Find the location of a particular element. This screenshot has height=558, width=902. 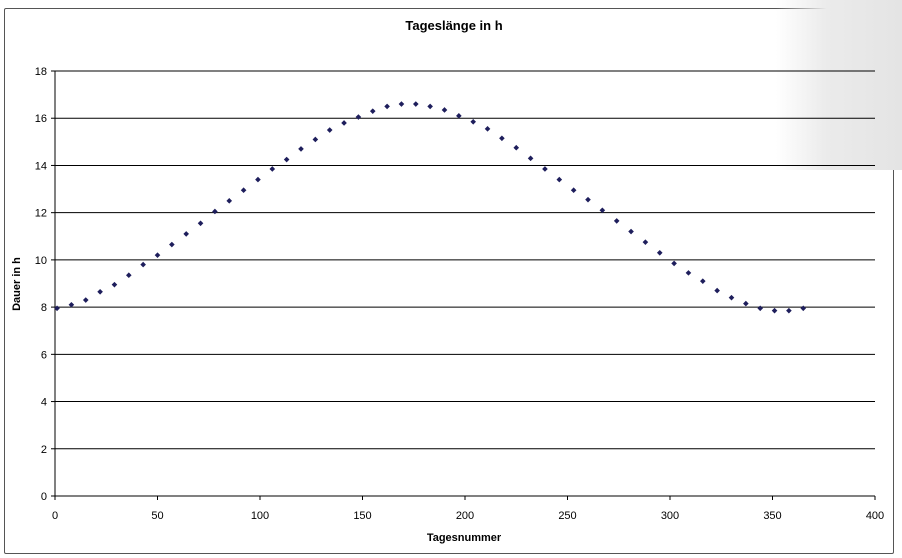

x-tick-label: 400 is located at coordinates (875, 516).